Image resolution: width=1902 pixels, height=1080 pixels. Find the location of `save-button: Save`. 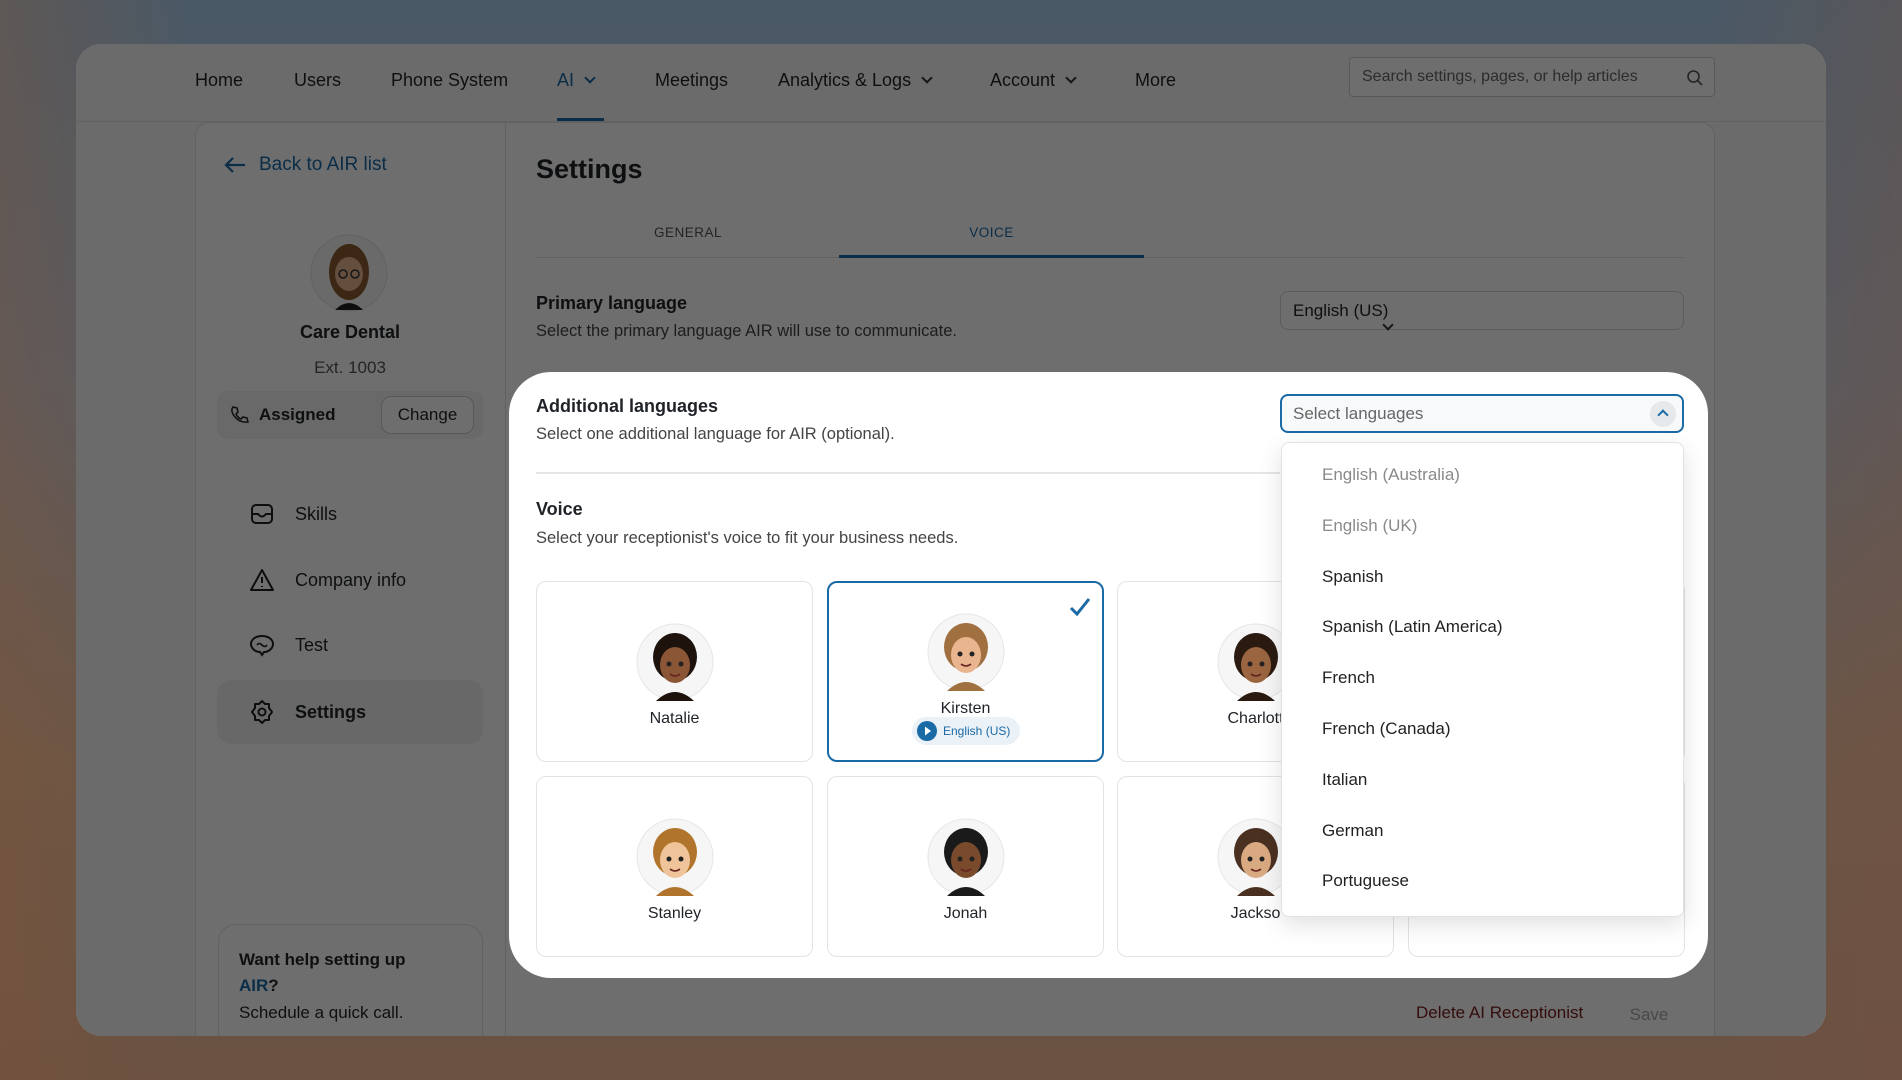

save-button: Save is located at coordinates (1649, 1015).